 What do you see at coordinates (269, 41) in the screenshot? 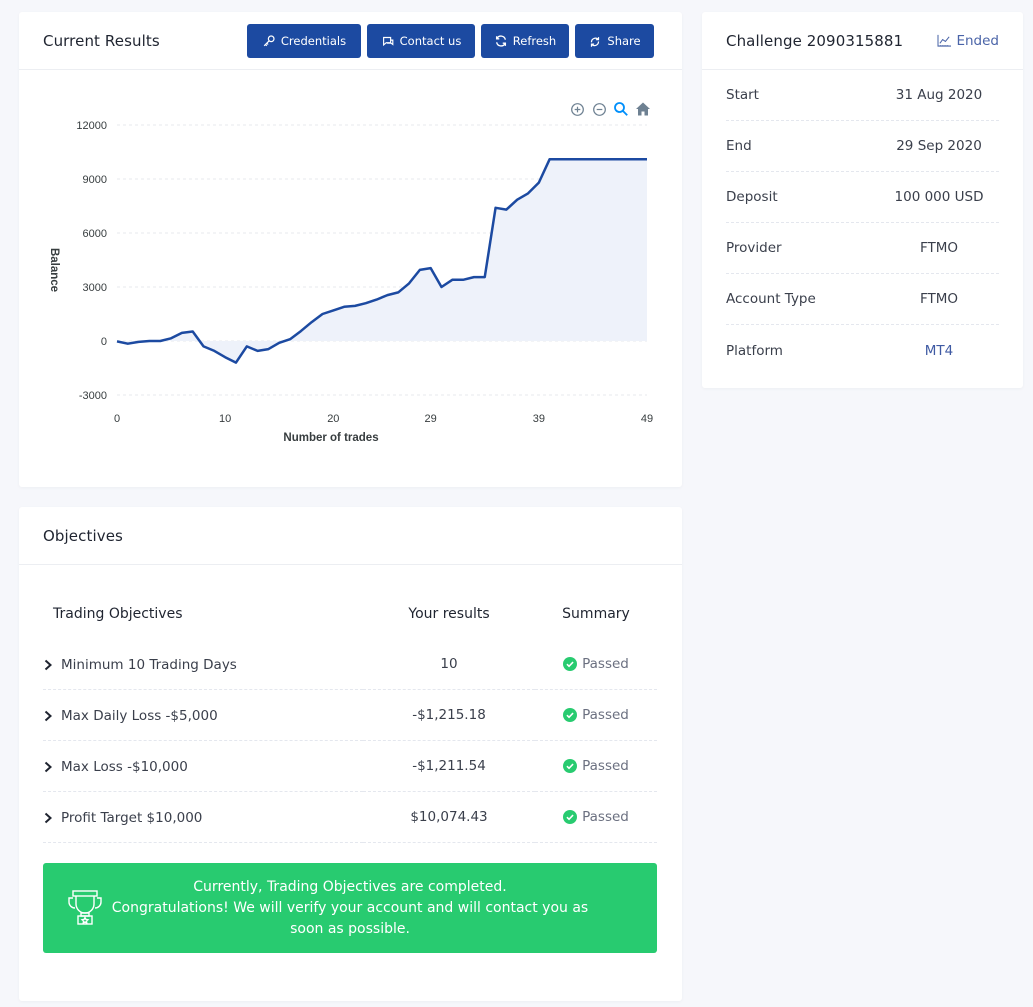
I see `key-icon` at bounding box center [269, 41].